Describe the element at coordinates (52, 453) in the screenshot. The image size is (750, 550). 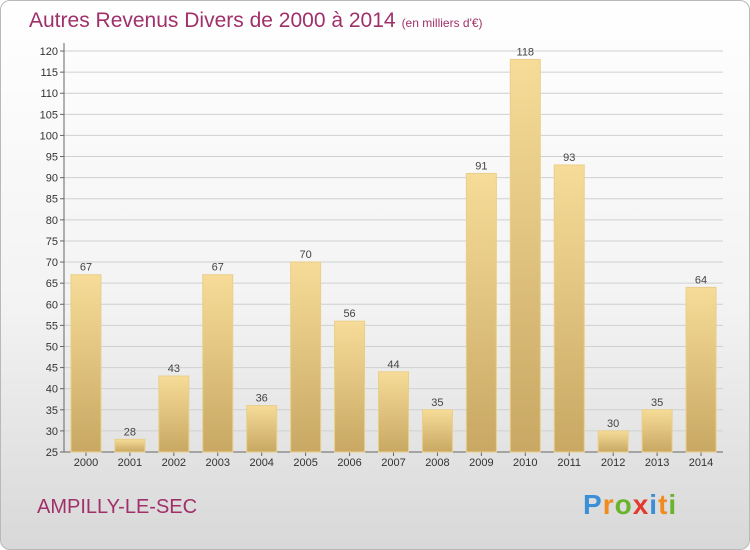
I see `y-tick-label: 25` at that location.